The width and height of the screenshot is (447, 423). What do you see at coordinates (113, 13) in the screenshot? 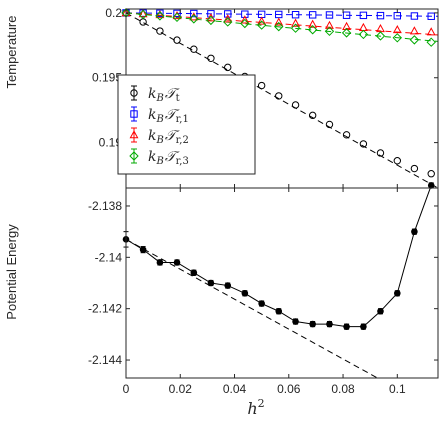
I see `y-tick-label: 0.2` at bounding box center [113, 13].